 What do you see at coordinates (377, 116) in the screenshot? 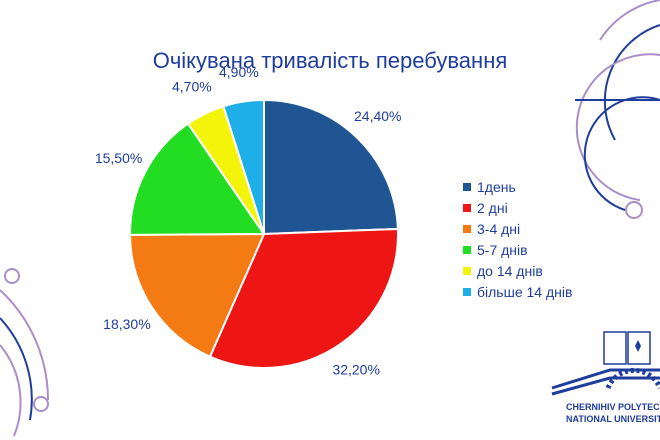
I see `data-label-0: 24,40%` at bounding box center [377, 116].